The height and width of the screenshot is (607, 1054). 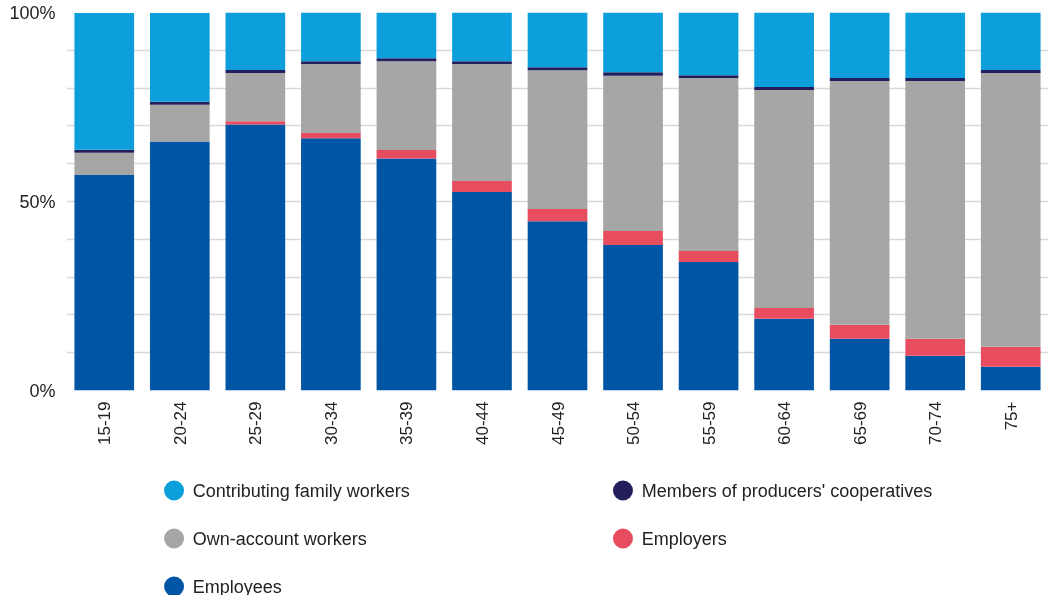 I want to click on x-tick-label: 65-69, so click(x=860, y=423).